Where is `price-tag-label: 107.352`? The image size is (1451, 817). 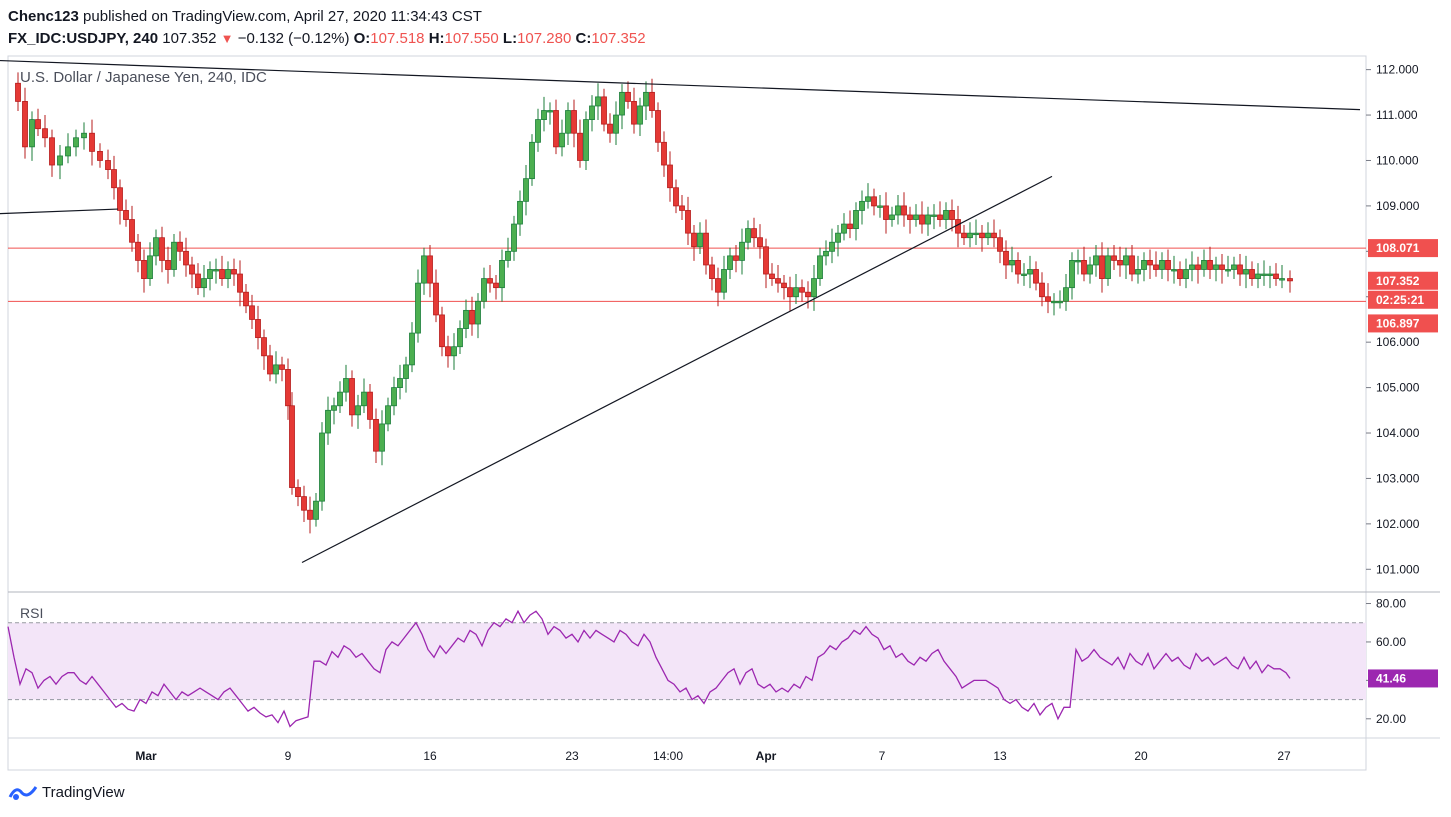 price-tag-label: 107.352 is located at coordinates (1398, 281).